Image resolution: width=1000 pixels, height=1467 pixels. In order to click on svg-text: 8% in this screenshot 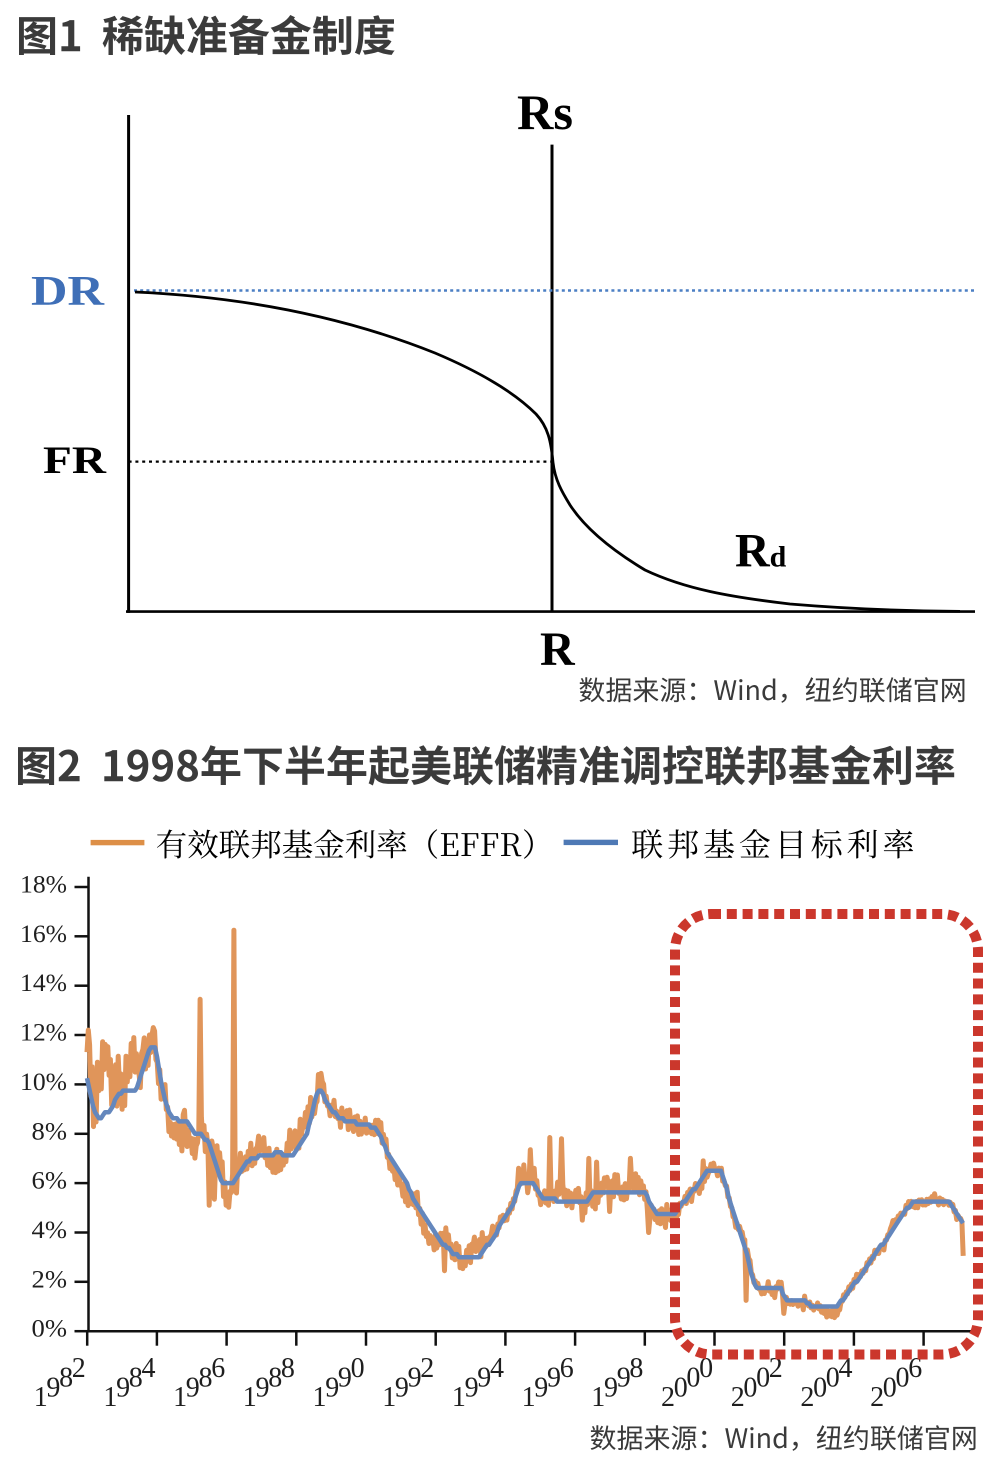, I will do `click(50, 1131)`.